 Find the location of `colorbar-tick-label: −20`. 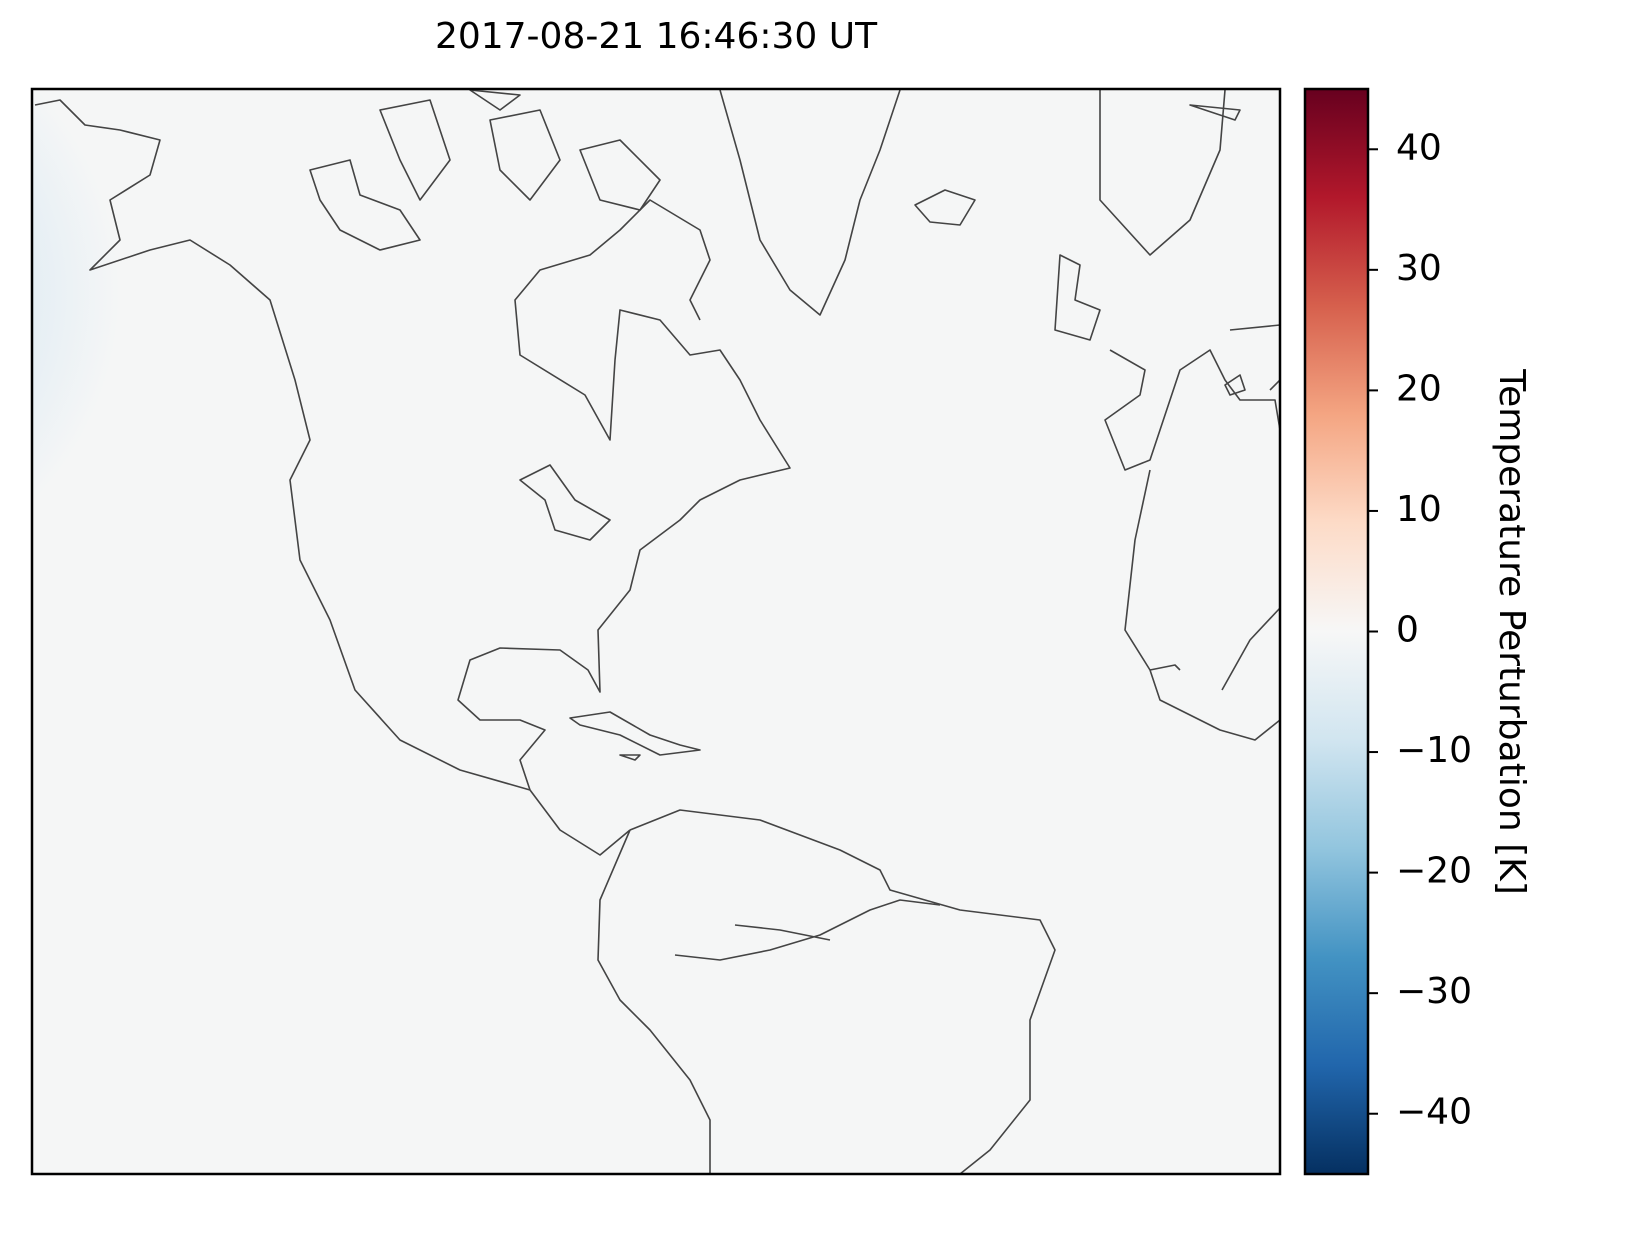

colorbar-tick-label: −20 is located at coordinates (1434, 871).